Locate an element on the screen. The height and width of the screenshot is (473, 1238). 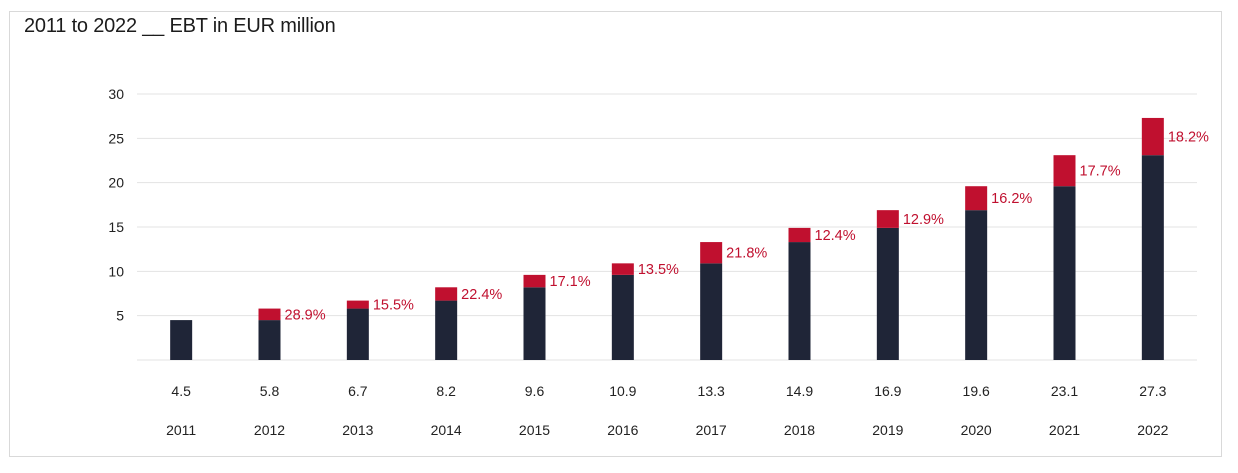
chart-title: 2011 to 2022 __ EBT in EUR million is located at coordinates (180, 26).